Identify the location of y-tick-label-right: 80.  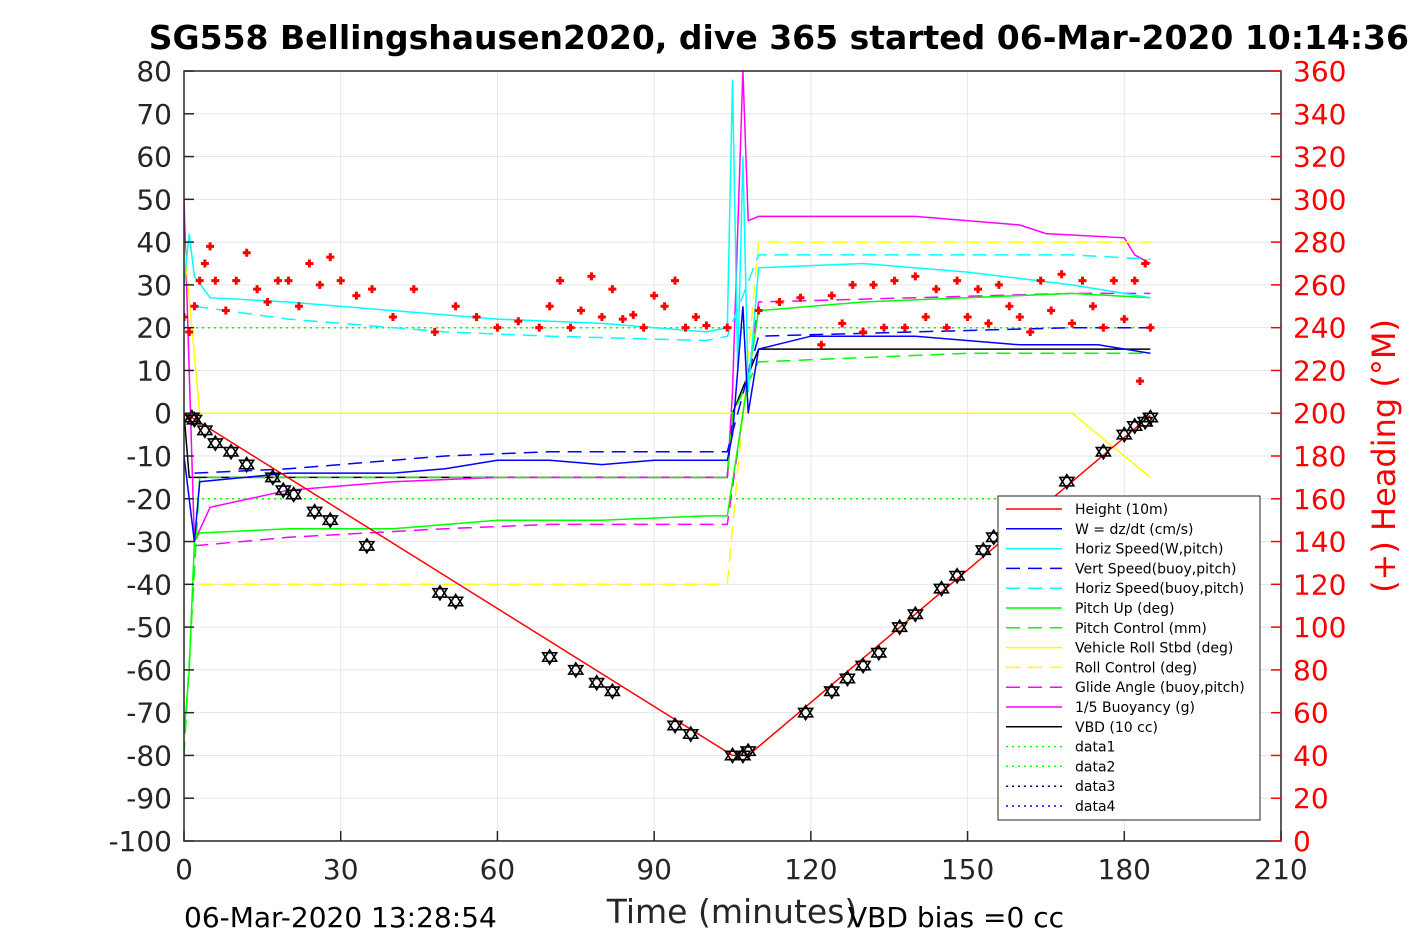
(1311, 670).